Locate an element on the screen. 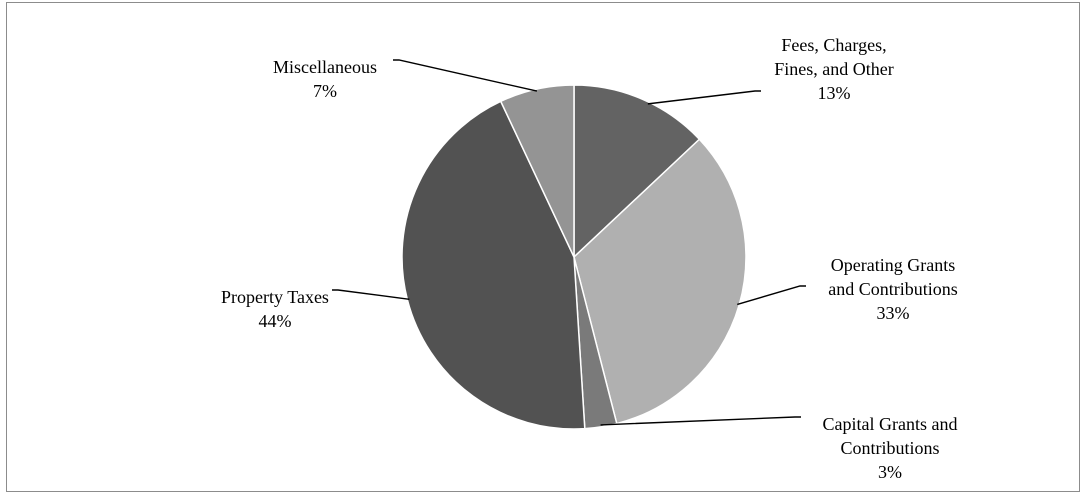  data-label-capital-grants-and-contributions: Capital Grants and Contributions 3% is located at coordinates (890, 448).